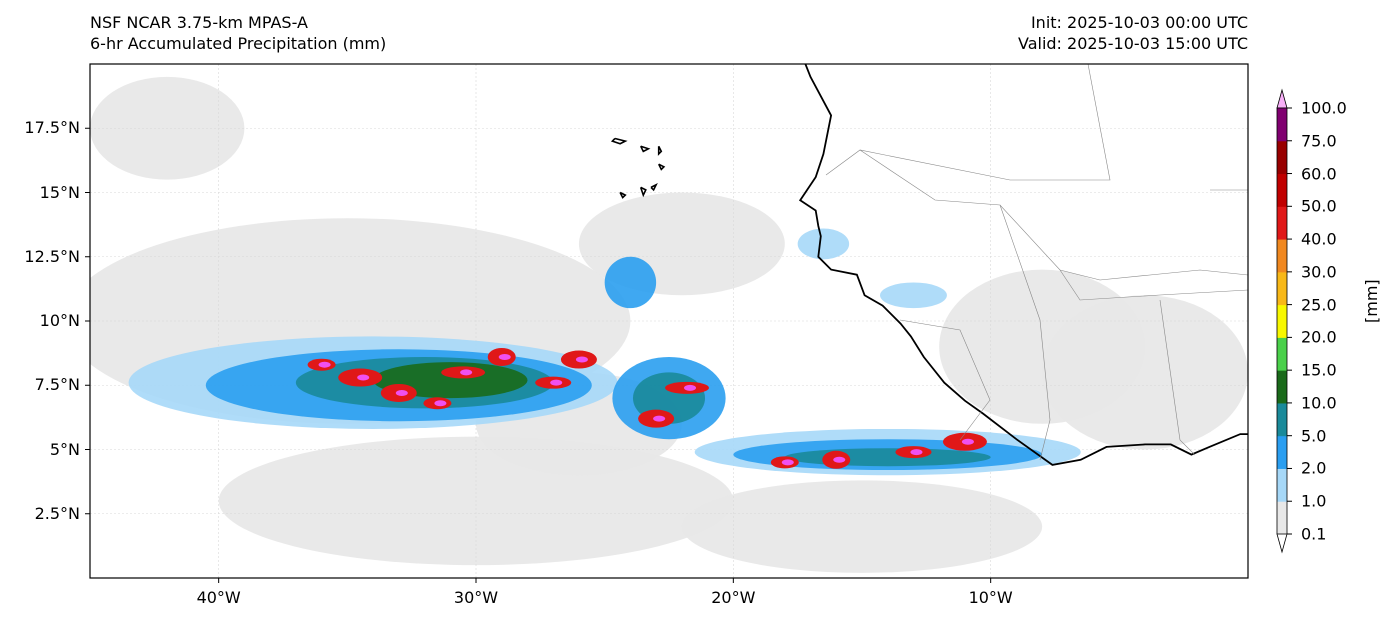  I want to click on colorbar-under-extend, so click(1282, 543).